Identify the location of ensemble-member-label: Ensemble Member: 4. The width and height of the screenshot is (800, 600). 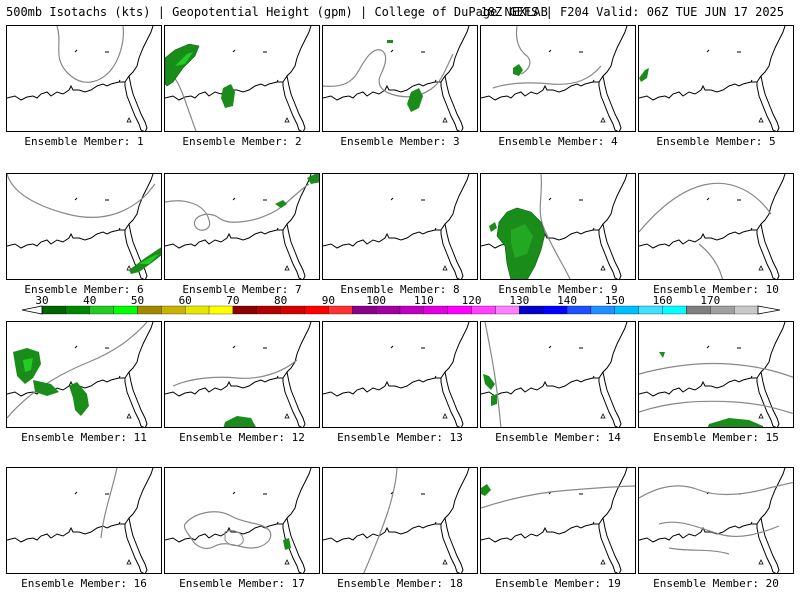
(558, 141).